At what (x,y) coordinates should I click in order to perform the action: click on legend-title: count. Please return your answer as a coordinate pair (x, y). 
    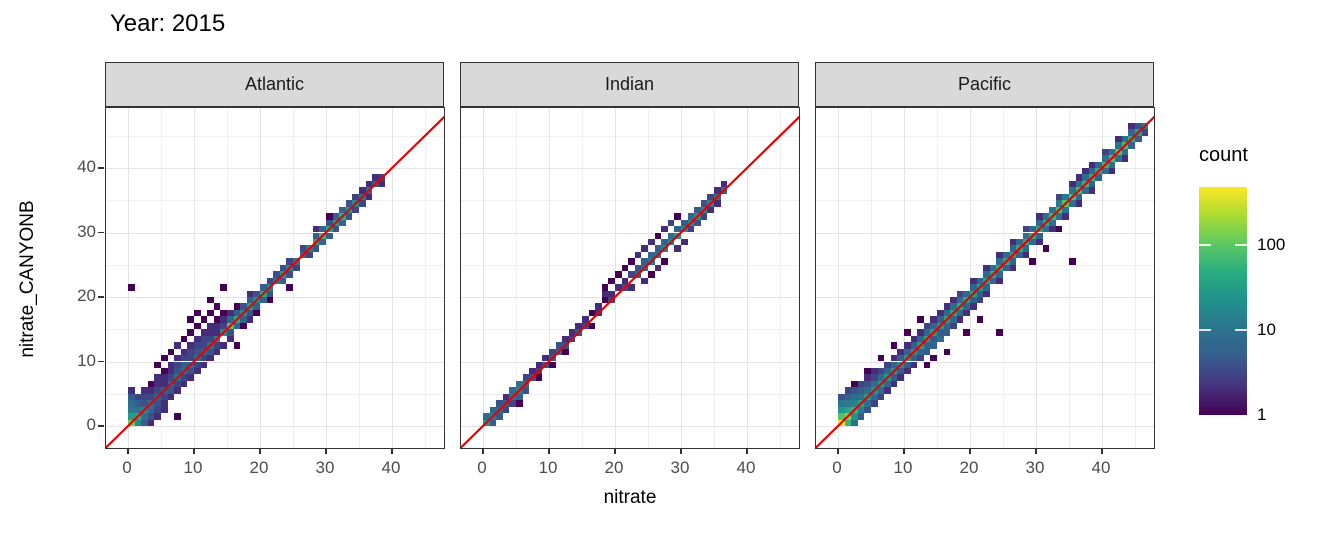
    Looking at the image, I should click on (1223, 155).